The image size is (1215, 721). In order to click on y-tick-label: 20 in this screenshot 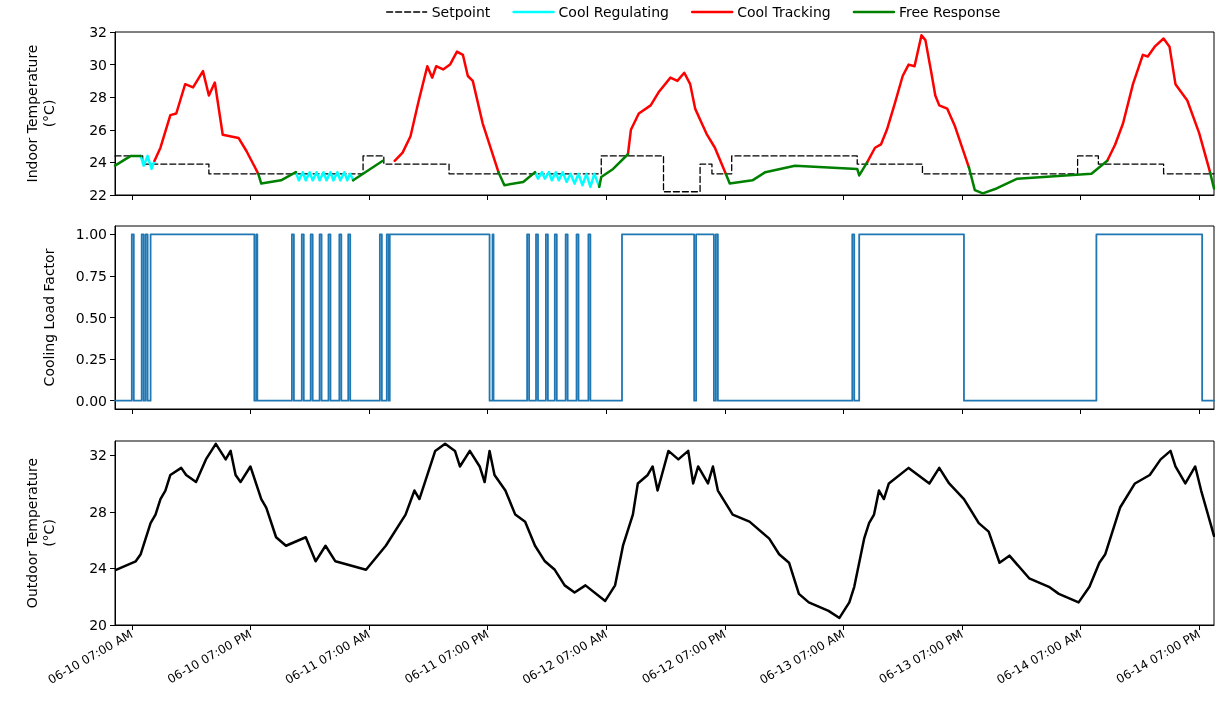, I will do `click(98, 625)`.